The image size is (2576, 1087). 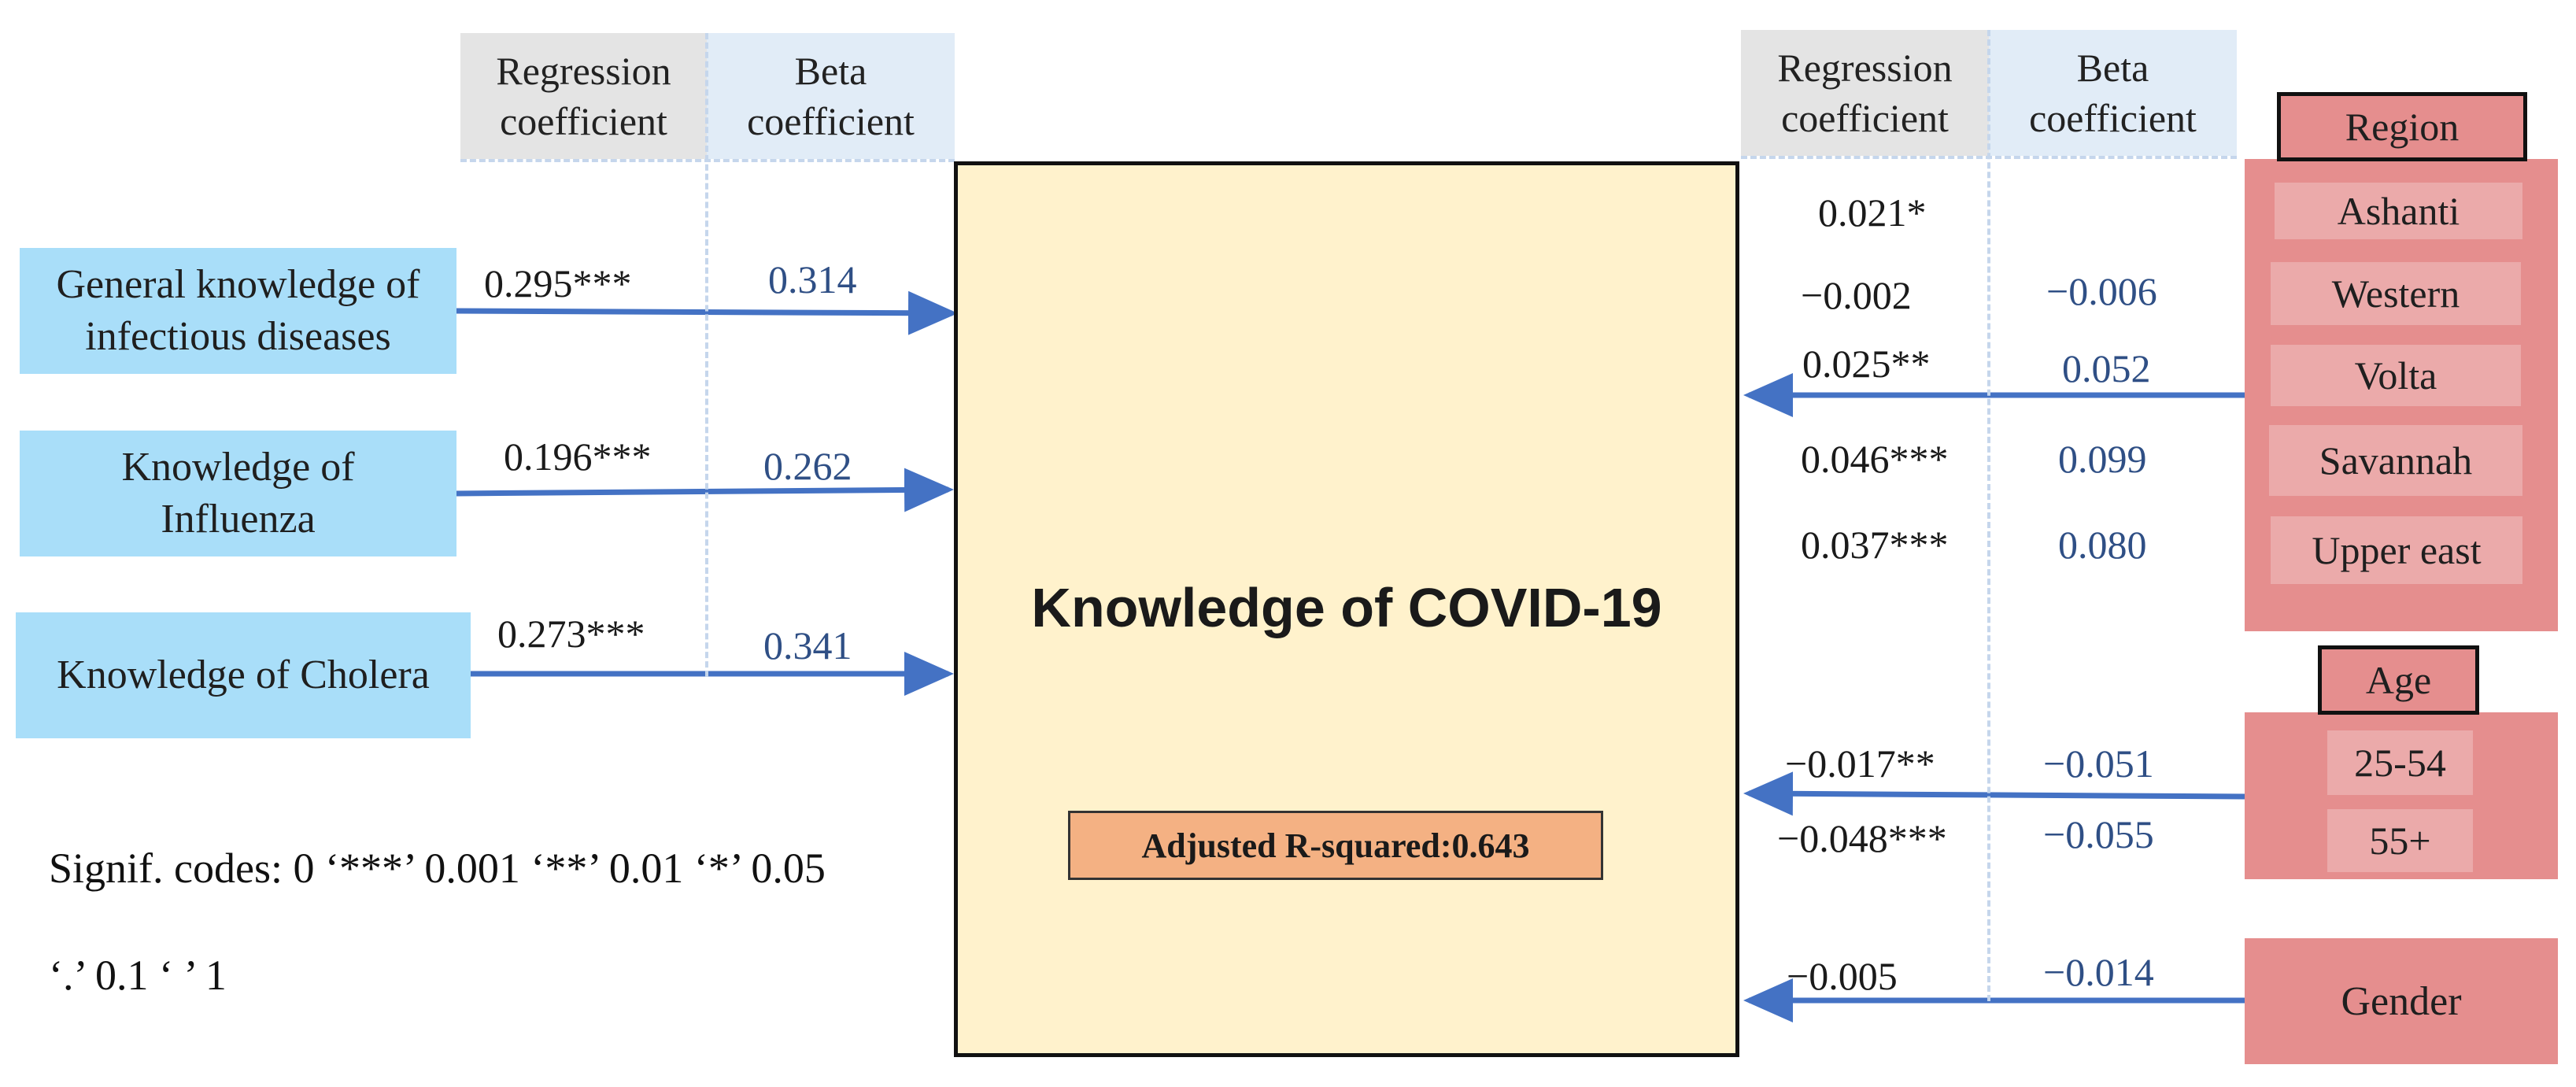 I want to click on arrow-general-knowledge, so click(x=707, y=312).